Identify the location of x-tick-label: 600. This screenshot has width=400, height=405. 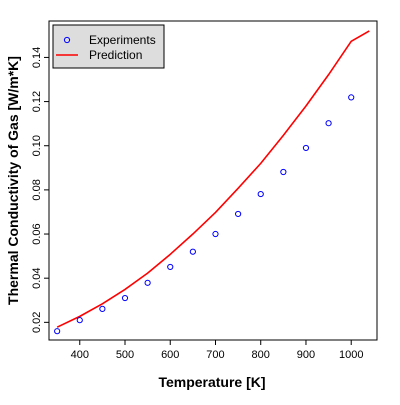
(170, 355).